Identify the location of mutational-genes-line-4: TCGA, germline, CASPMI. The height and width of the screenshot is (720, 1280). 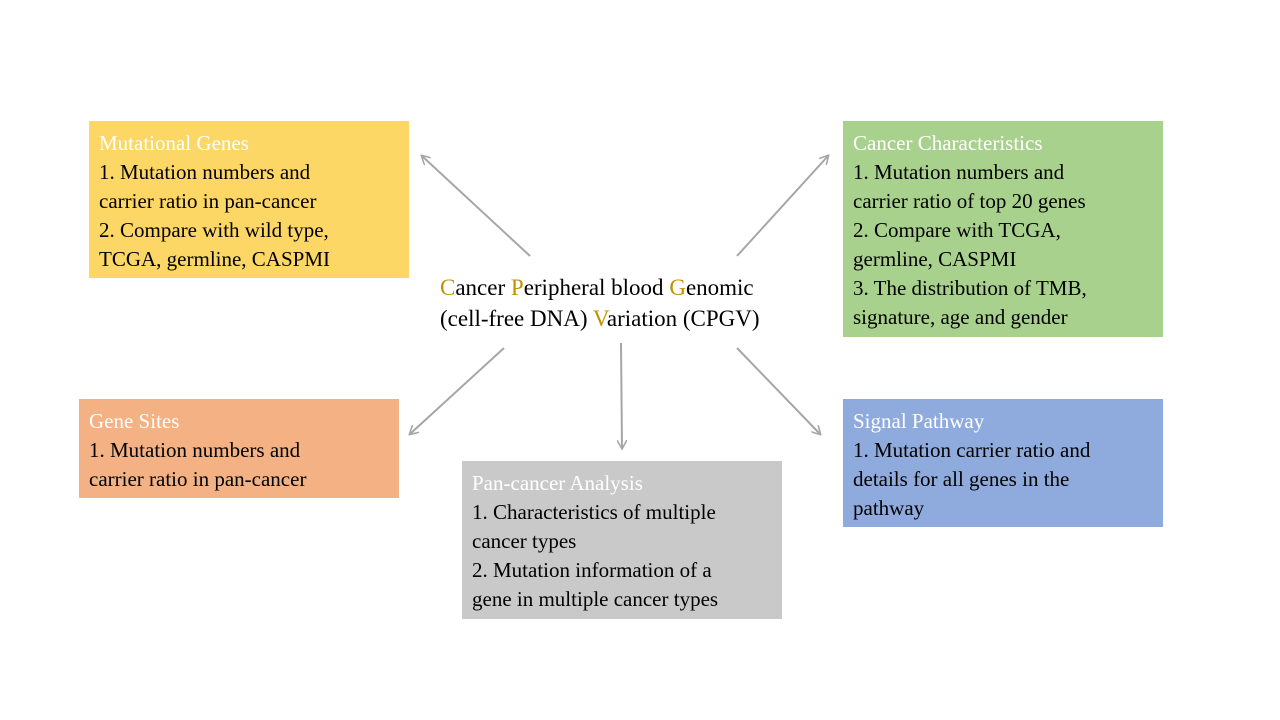
(214, 259).